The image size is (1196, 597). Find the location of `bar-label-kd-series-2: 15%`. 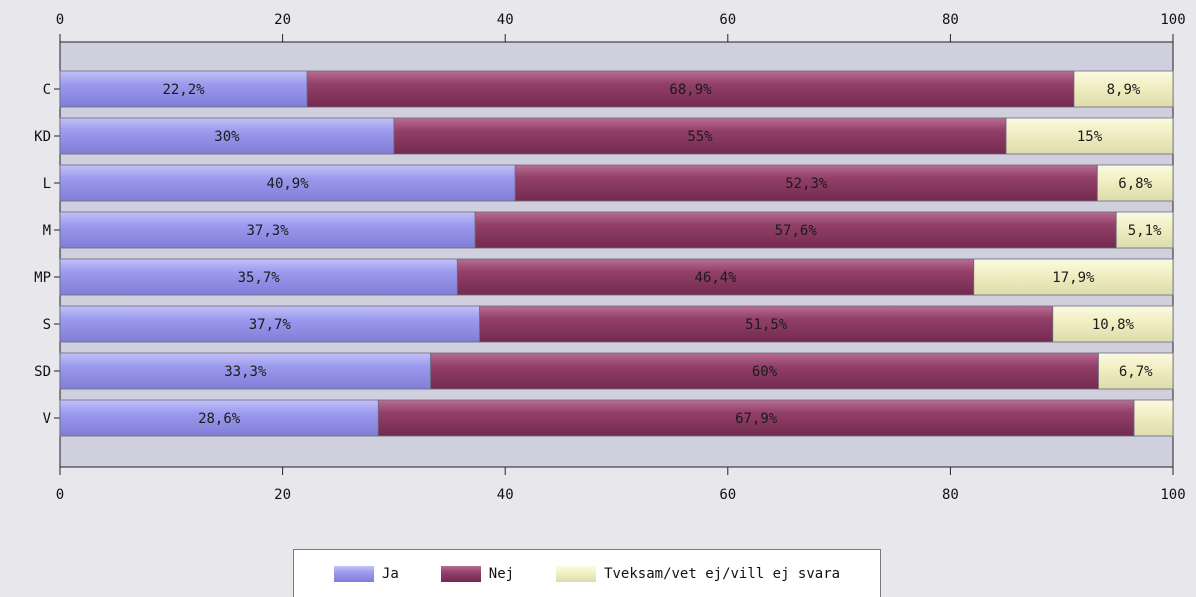

bar-label-kd-series-2: 15% is located at coordinates (1090, 137).